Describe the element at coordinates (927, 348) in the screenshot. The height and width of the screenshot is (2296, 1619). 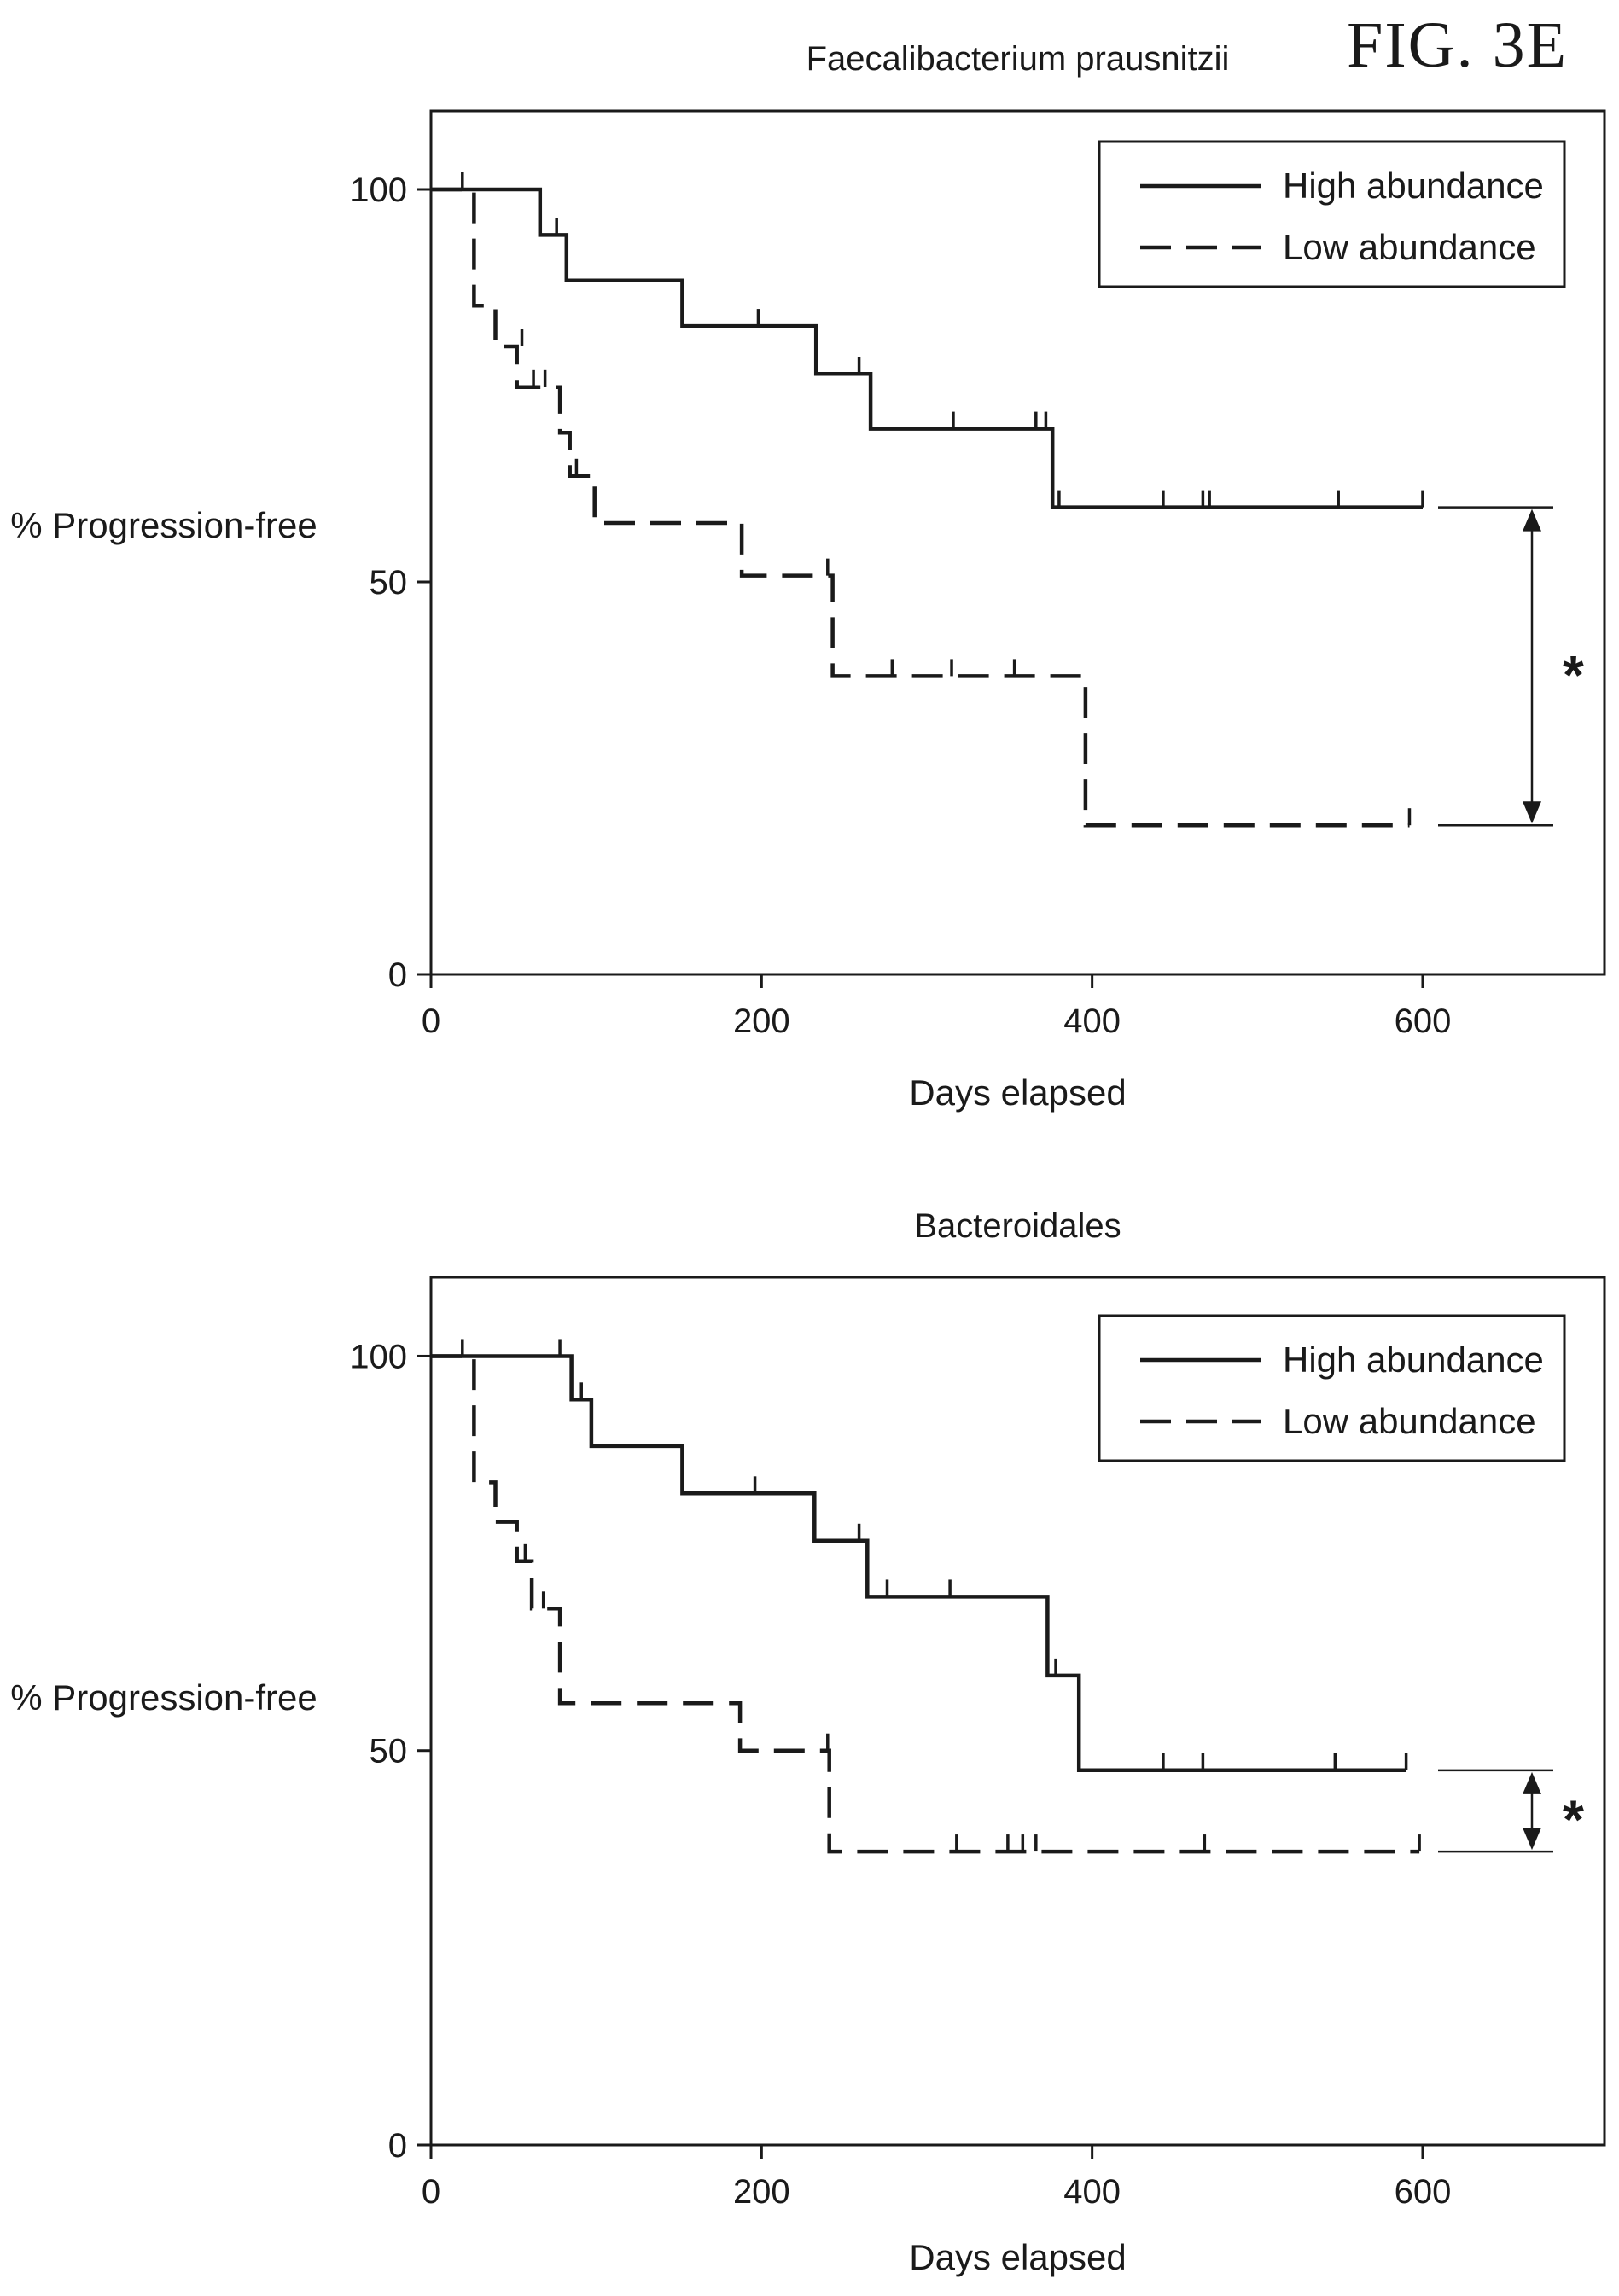
I see `series-line-high-abundance` at that location.